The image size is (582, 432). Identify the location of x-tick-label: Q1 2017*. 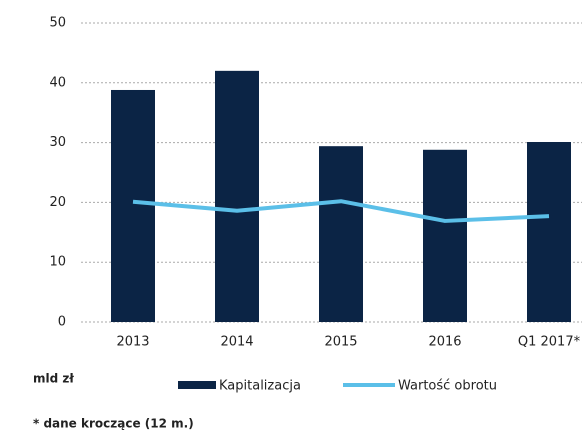
(549, 342).